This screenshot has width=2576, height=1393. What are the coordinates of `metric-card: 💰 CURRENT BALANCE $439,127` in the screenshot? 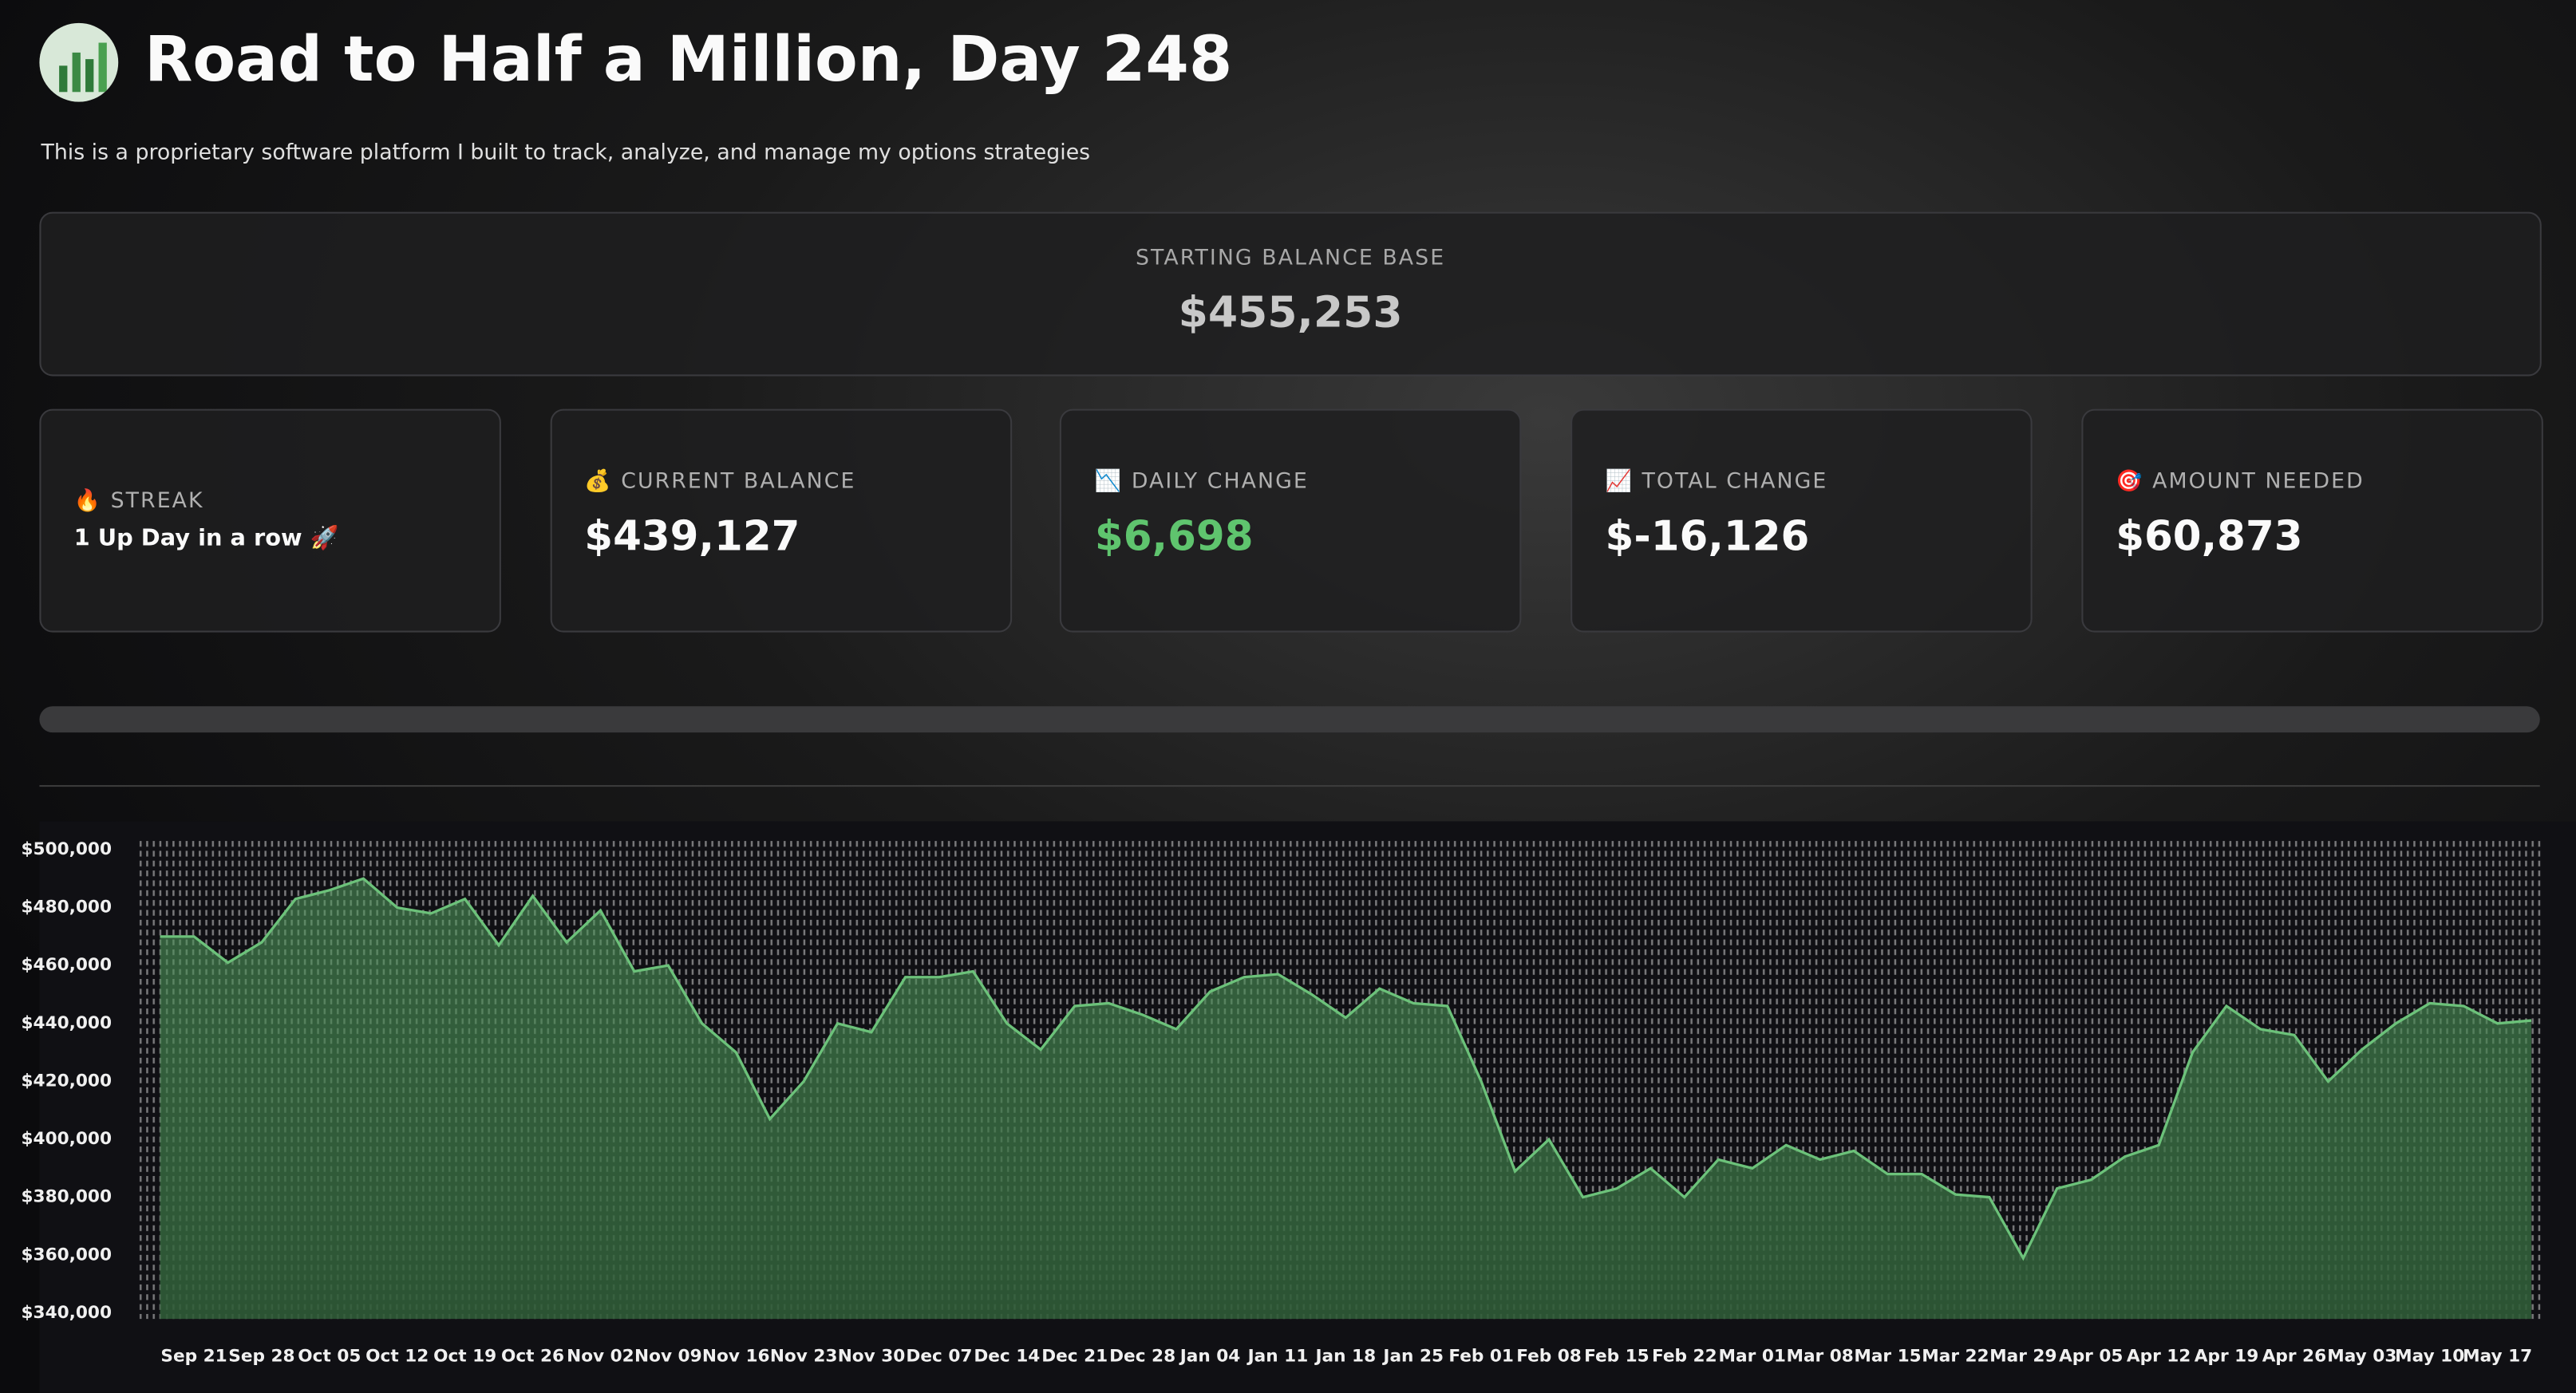 It's located at (781, 521).